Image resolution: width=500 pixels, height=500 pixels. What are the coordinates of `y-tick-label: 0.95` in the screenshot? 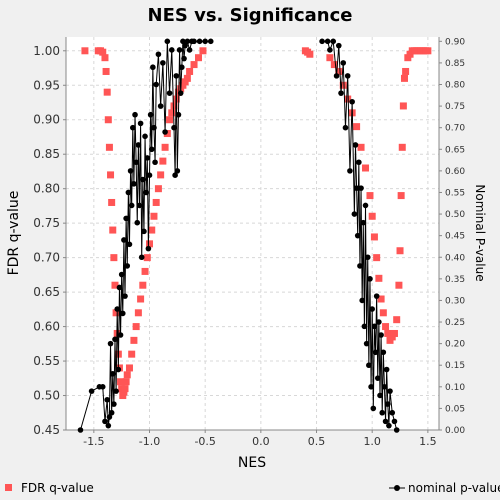 It's located at (46, 85).